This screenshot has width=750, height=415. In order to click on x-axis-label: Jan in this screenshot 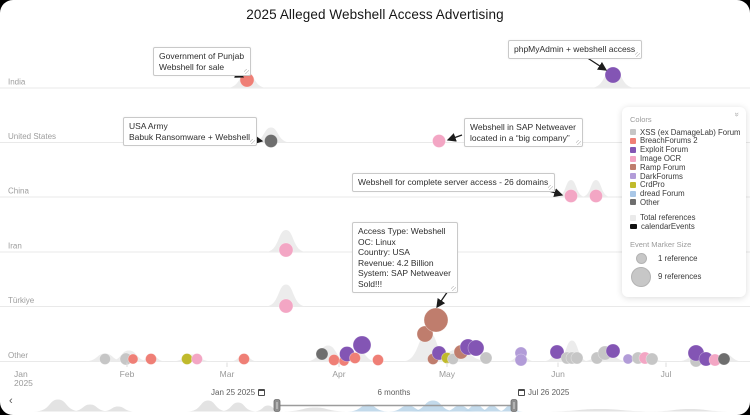, I will do `click(21, 374)`.